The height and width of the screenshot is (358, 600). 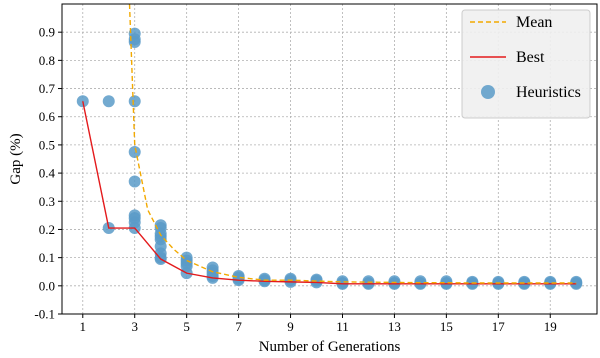 What do you see at coordinates (47, 201) in the screenshot?
I see `y-tick-label: 0.3` at bounding box center [47, 201].